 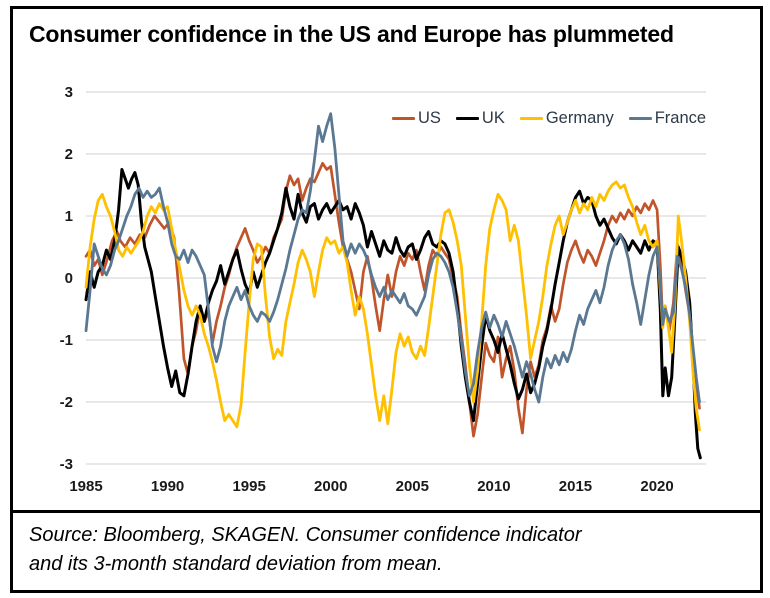 What do you see at coordinates (69, 278) in the screenshot?
I see `y-tick-label-0: 0` at bounding box center [69, 278].